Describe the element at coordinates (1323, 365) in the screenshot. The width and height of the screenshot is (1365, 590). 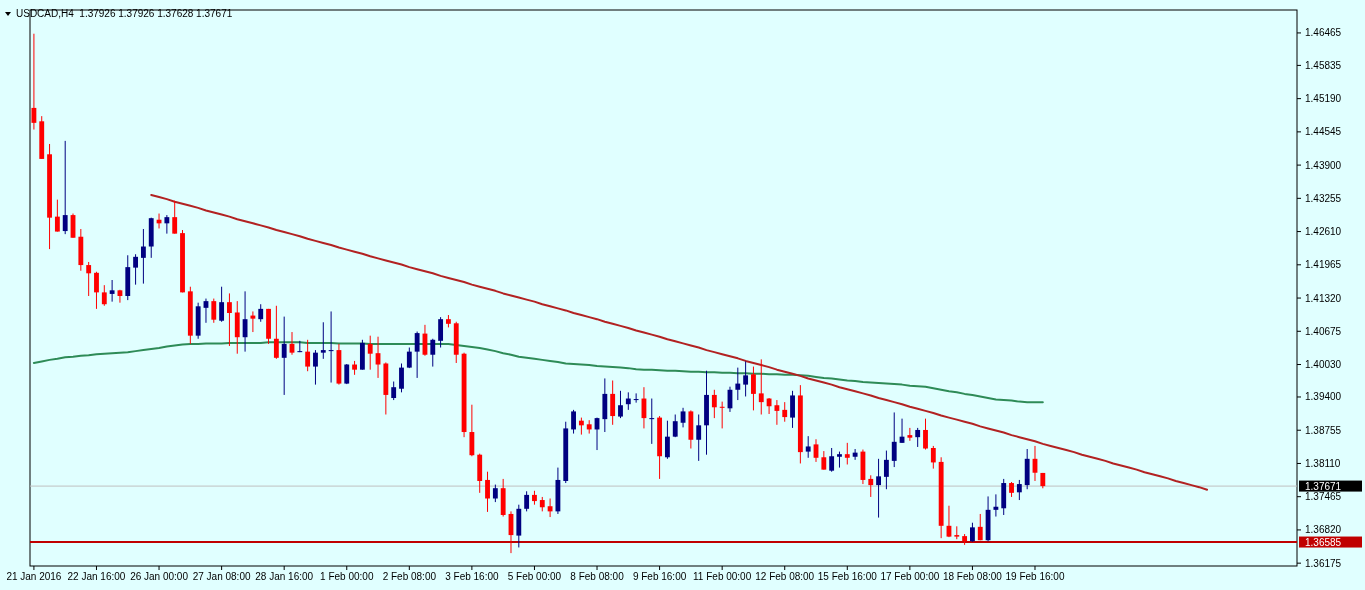
I see `y-tick-label: 1.40030` at that location.